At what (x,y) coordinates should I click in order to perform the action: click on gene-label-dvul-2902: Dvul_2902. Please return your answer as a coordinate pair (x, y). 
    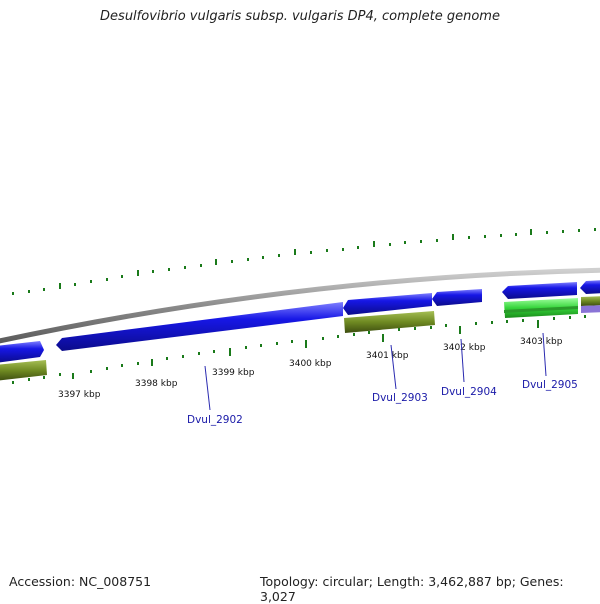
    Looking at the image, I should click on (215, 420).